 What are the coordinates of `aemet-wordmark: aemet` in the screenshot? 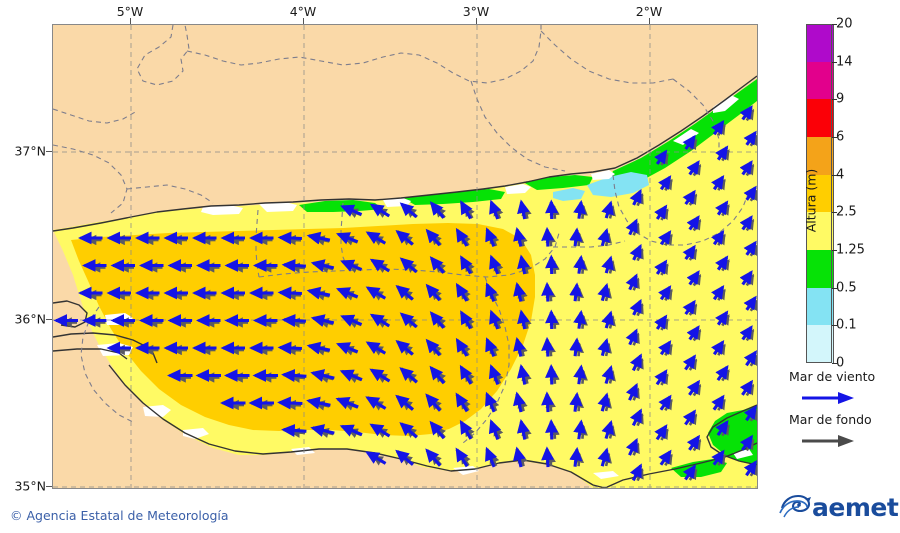 It's located at (855, 507).